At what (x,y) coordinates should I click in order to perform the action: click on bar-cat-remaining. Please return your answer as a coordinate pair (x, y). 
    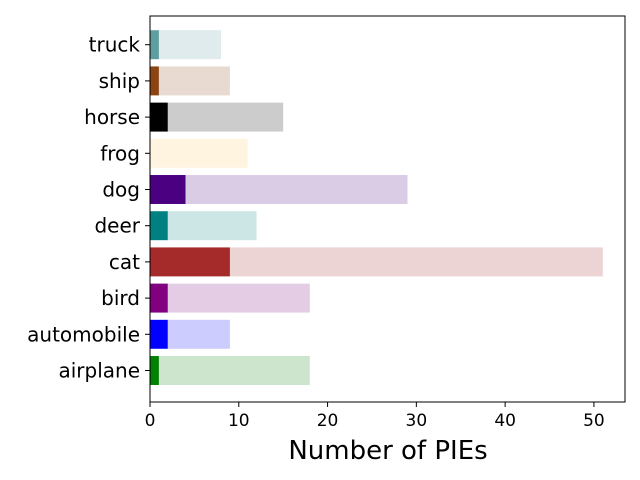
    Looking at the image, I should click on (416, 262).